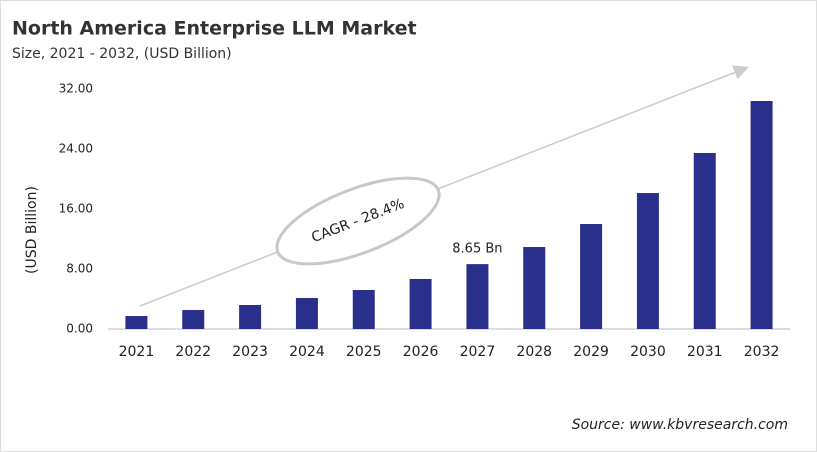  Describe the element at coordinates (358, 221) in the screenshot. I see `cagr-ellipse` at that location.